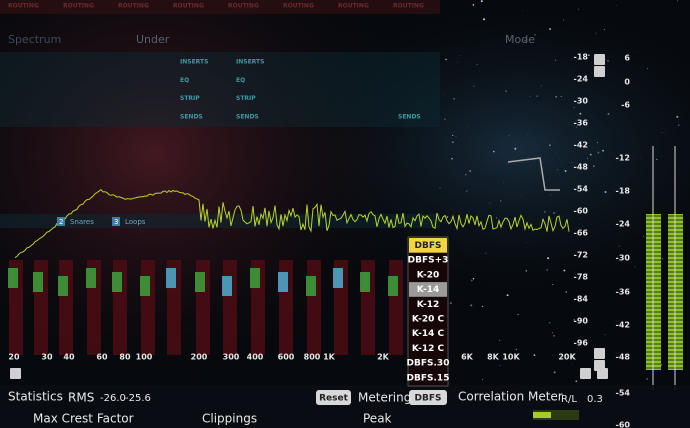  What do you see at coordinates (428, 334) in the screenshot?
I see `menu-option: K-14 C` at bounding box center [428, 334].